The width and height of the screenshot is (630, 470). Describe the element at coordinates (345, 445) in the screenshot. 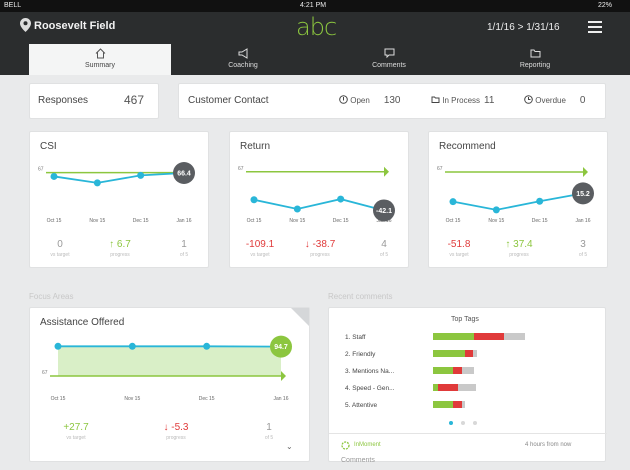

I see `inmoment-logo-icon` at that location.